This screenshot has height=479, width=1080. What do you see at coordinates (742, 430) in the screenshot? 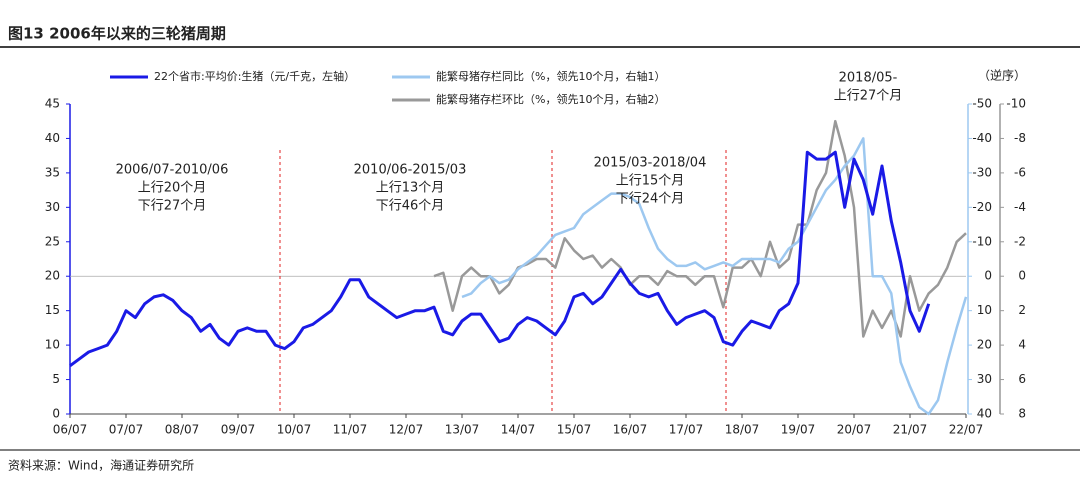
I see `x-tick-label: 18/07` at bounding box center [742, 430].